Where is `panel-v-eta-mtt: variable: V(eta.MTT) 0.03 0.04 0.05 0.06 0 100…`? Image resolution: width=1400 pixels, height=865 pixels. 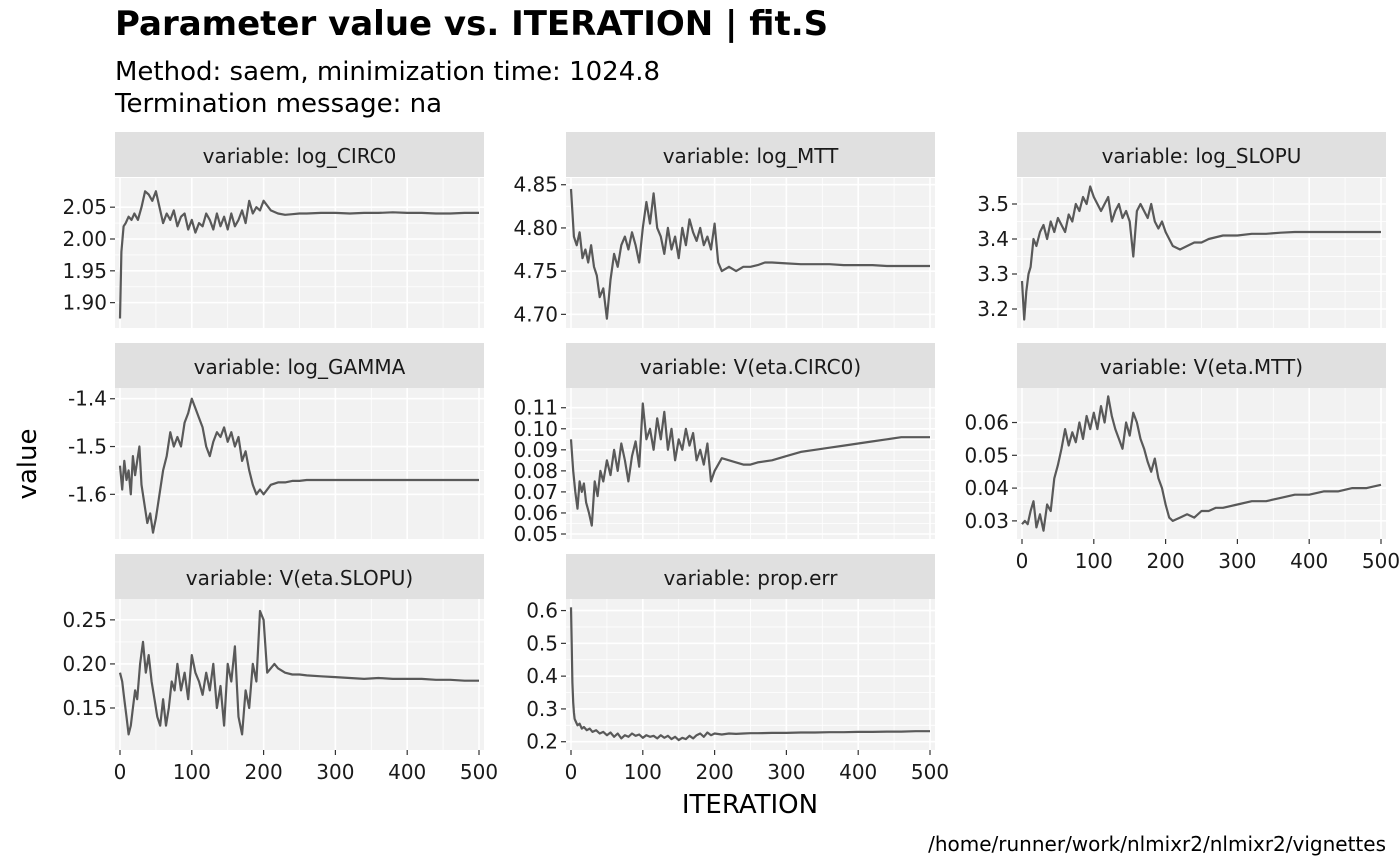 panel-v-eta-mtt: variable: V(eta.MTT) 0.03 0.04 0.05 0.06 0 100… is located at coordinates (1182, 458).